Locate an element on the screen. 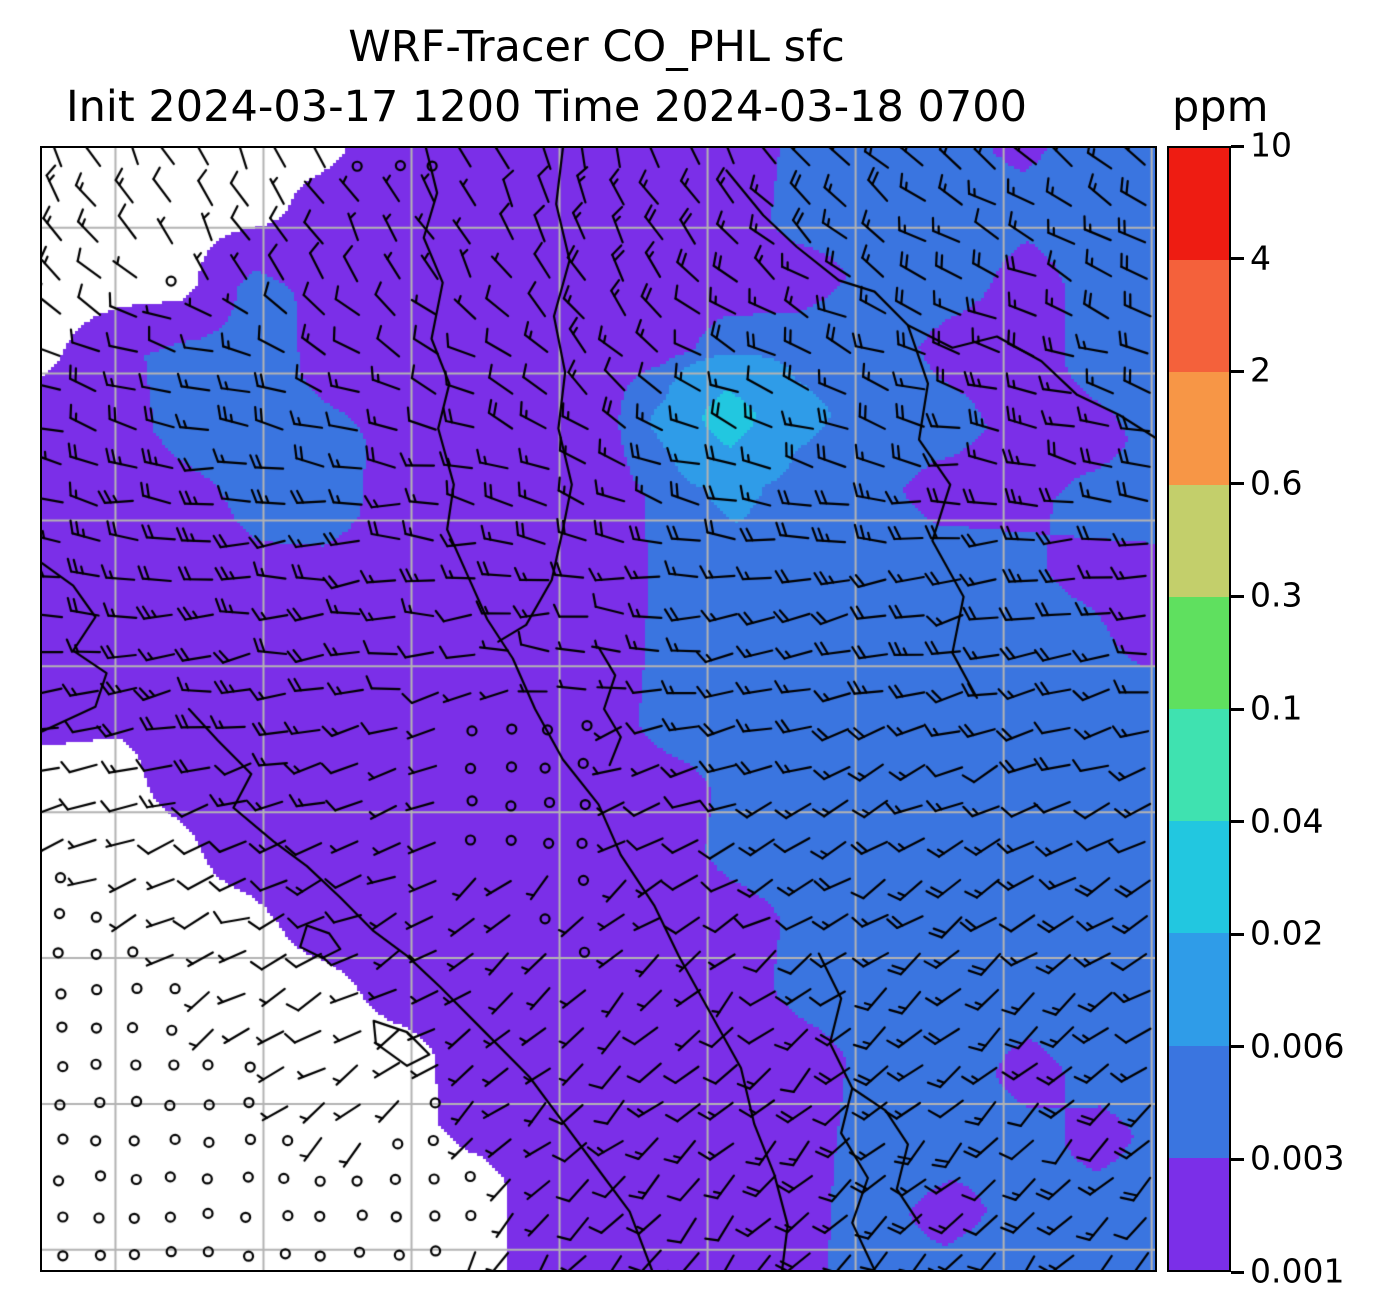 The image size is (1400, 1313). figure-title: WRF-Tracer CO_PHL sfc is located at coordinates (596, 47).